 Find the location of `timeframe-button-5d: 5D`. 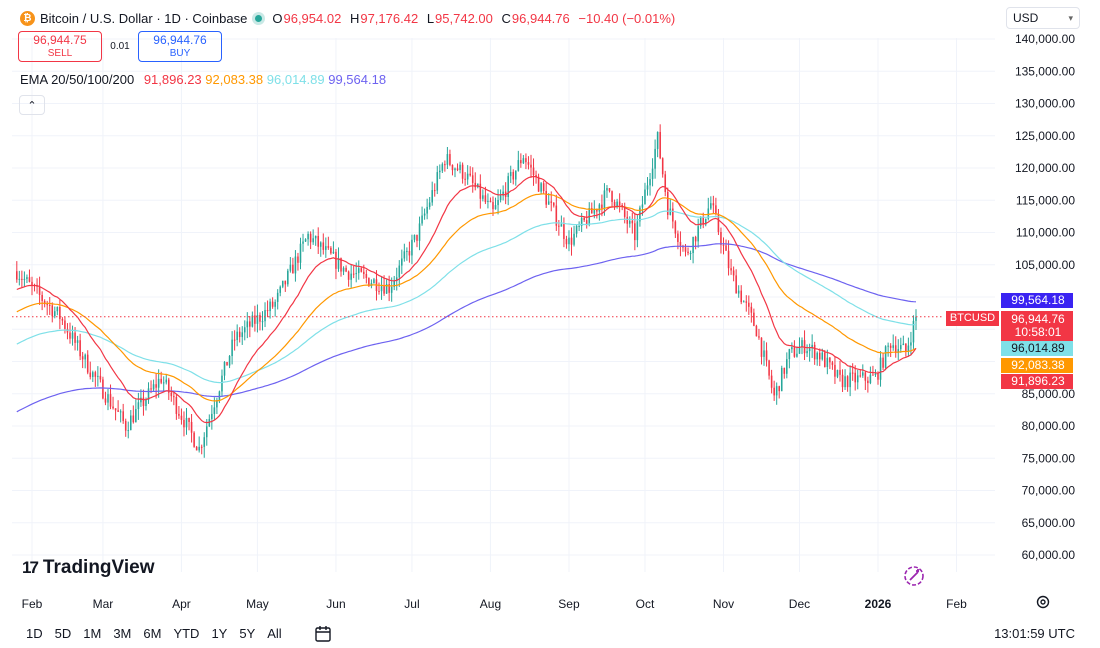

timeframe-button-5d: 5D is located at coordinates (63, 633).